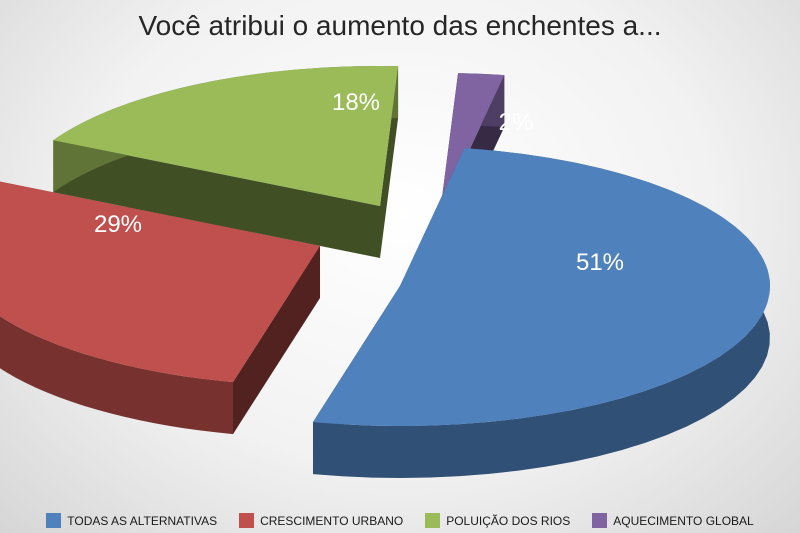 This screenshot has height=533, width=800. What do you see at coordinates (142, 520) in the screenshot?
I see `legend-label: TODAS AS ALTERNATIVAS` at bounding box center [142, 520].